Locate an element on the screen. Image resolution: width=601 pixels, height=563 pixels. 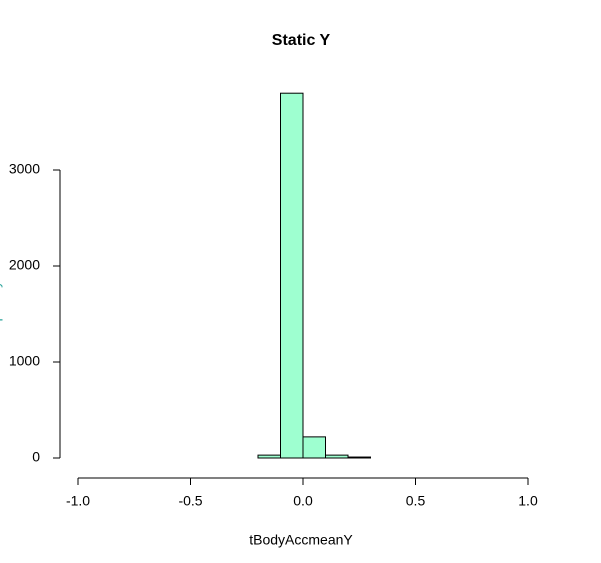
y-tick-label: 2000 is located at coordinates (24, 265).